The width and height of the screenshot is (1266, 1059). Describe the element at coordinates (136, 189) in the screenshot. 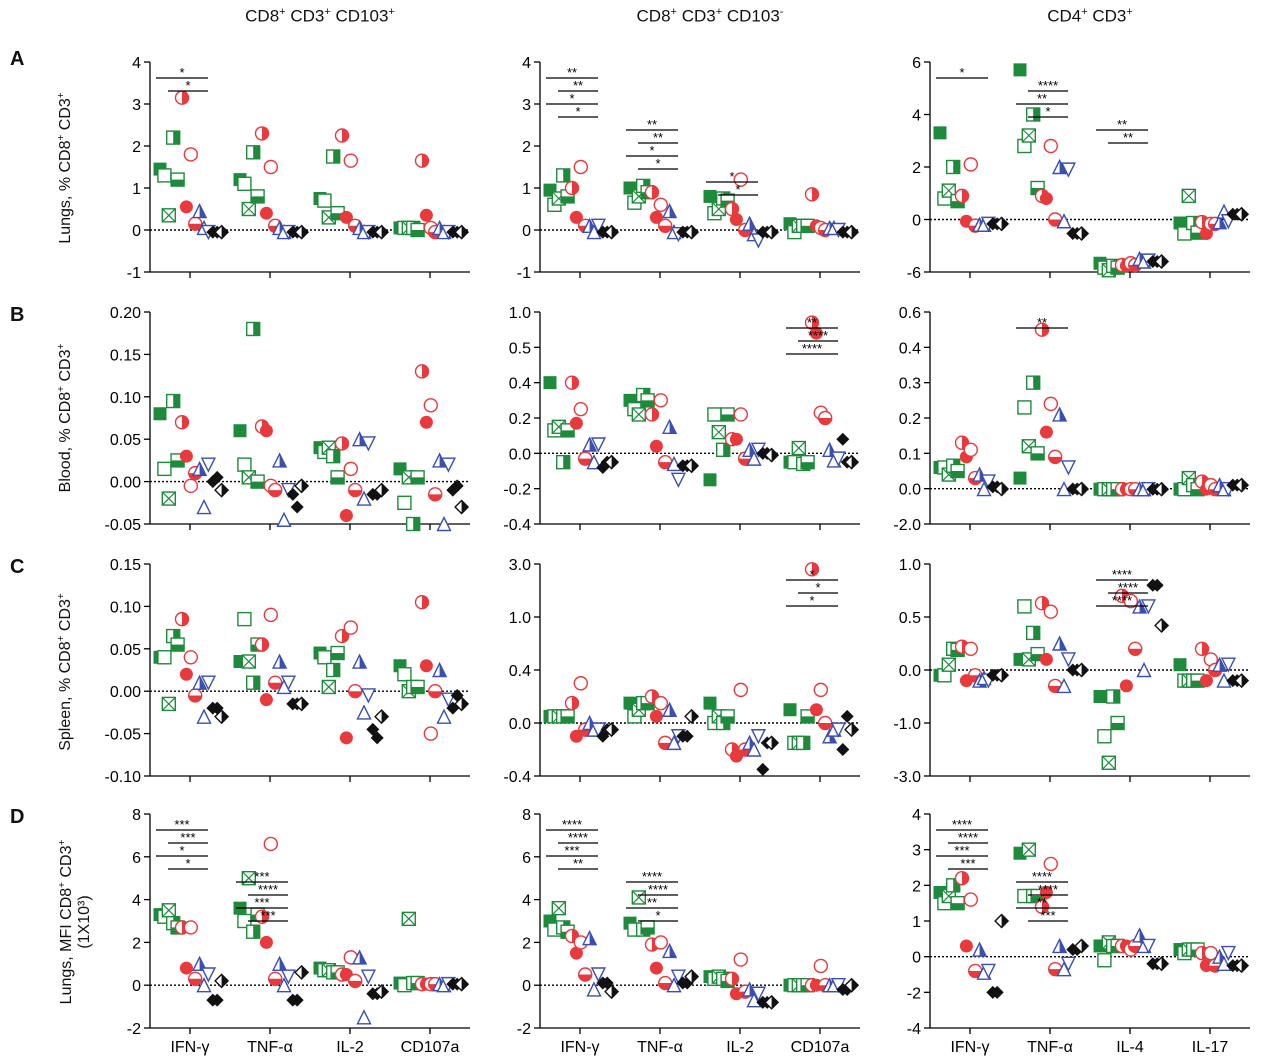

I see `y-tick-label: 1` at that location.